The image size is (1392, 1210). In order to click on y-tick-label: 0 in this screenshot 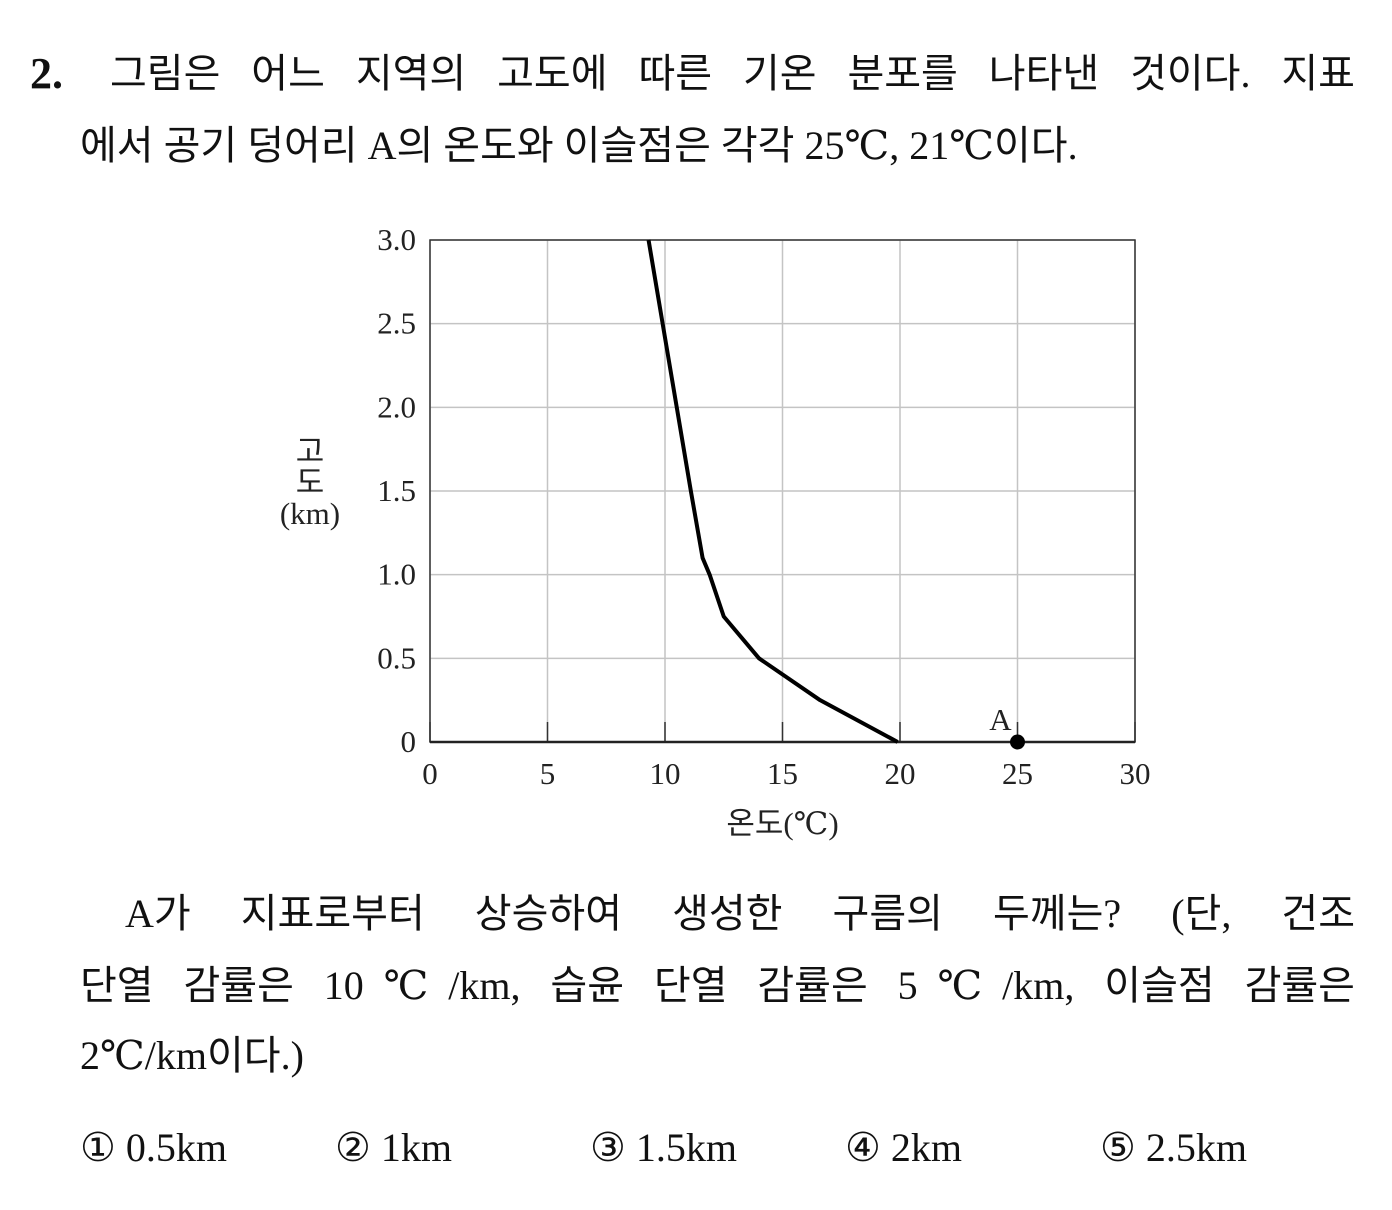, I will do `click(409, 741)`.